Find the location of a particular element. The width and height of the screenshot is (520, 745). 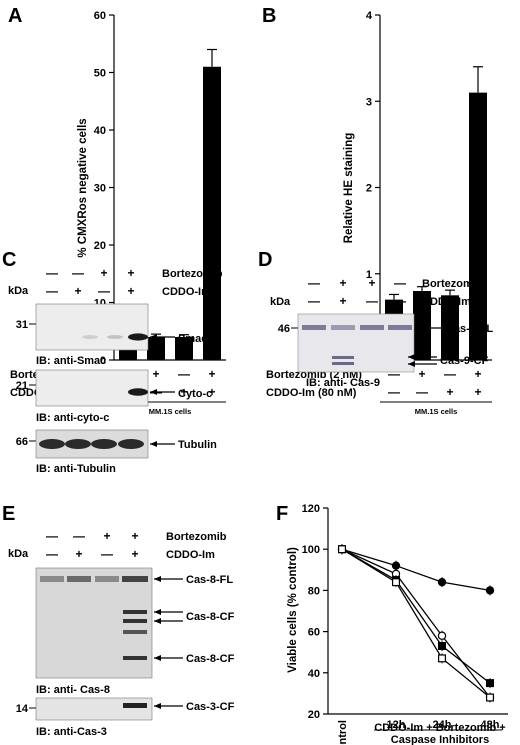

panel-c-bort-sign-1: — is located at coordinates (52, 273).